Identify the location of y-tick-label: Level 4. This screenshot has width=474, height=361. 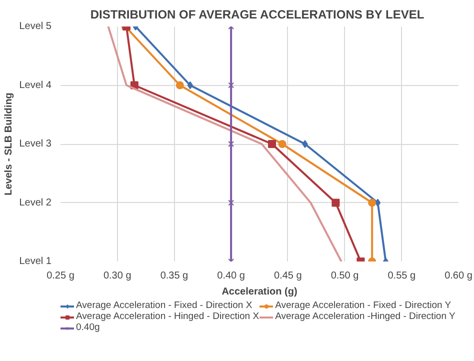
(35, 85).